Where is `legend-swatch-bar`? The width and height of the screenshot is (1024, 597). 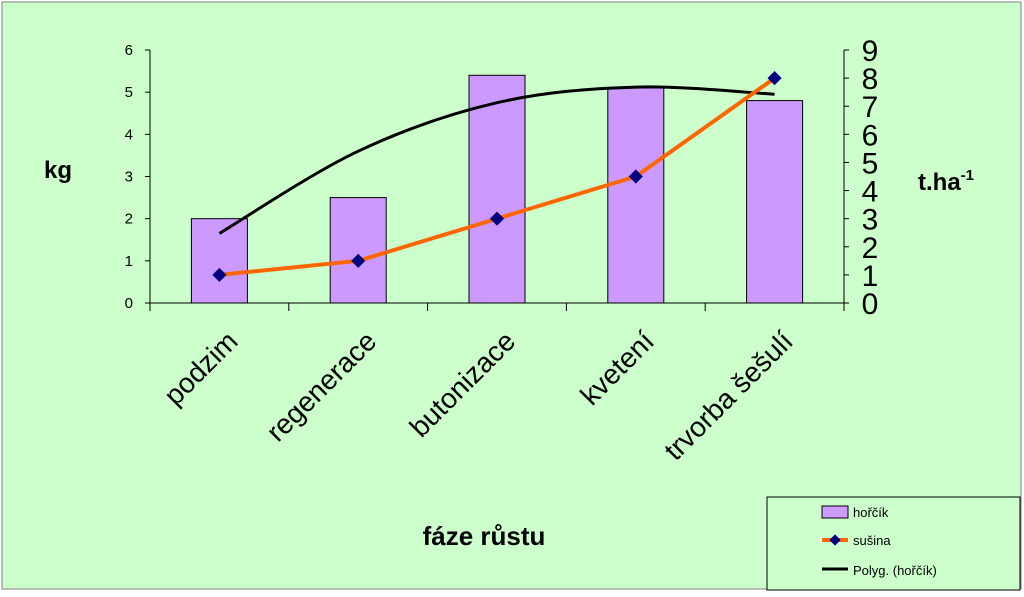
legend-swatch-bar is located at coordinates (835, 512).